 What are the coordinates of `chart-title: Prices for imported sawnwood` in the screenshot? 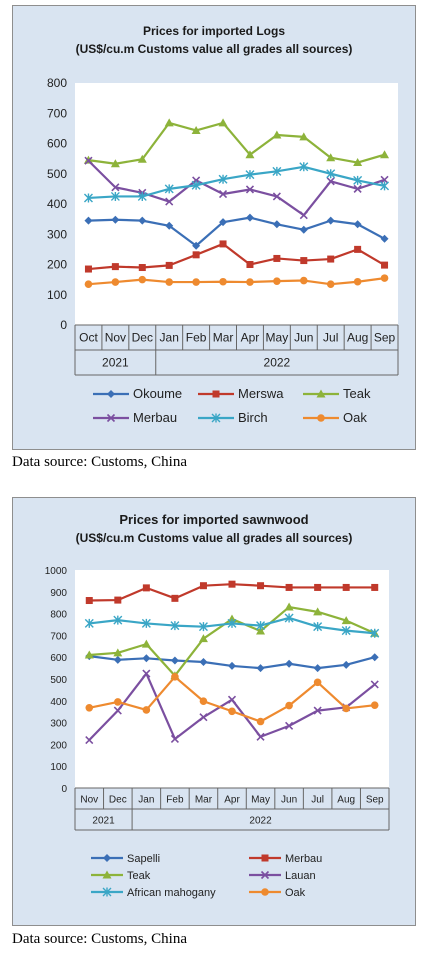 It's located at (214, 519).